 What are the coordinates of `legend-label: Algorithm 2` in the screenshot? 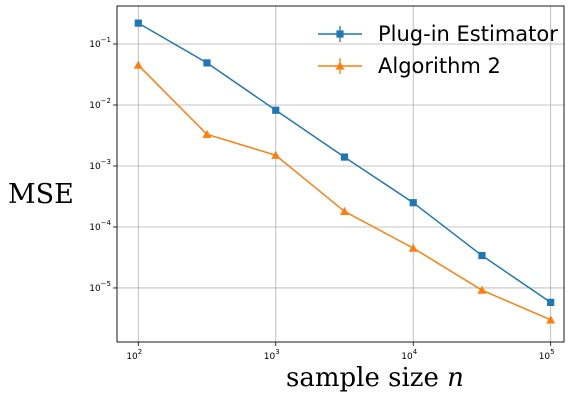 It's located at (439, 66).